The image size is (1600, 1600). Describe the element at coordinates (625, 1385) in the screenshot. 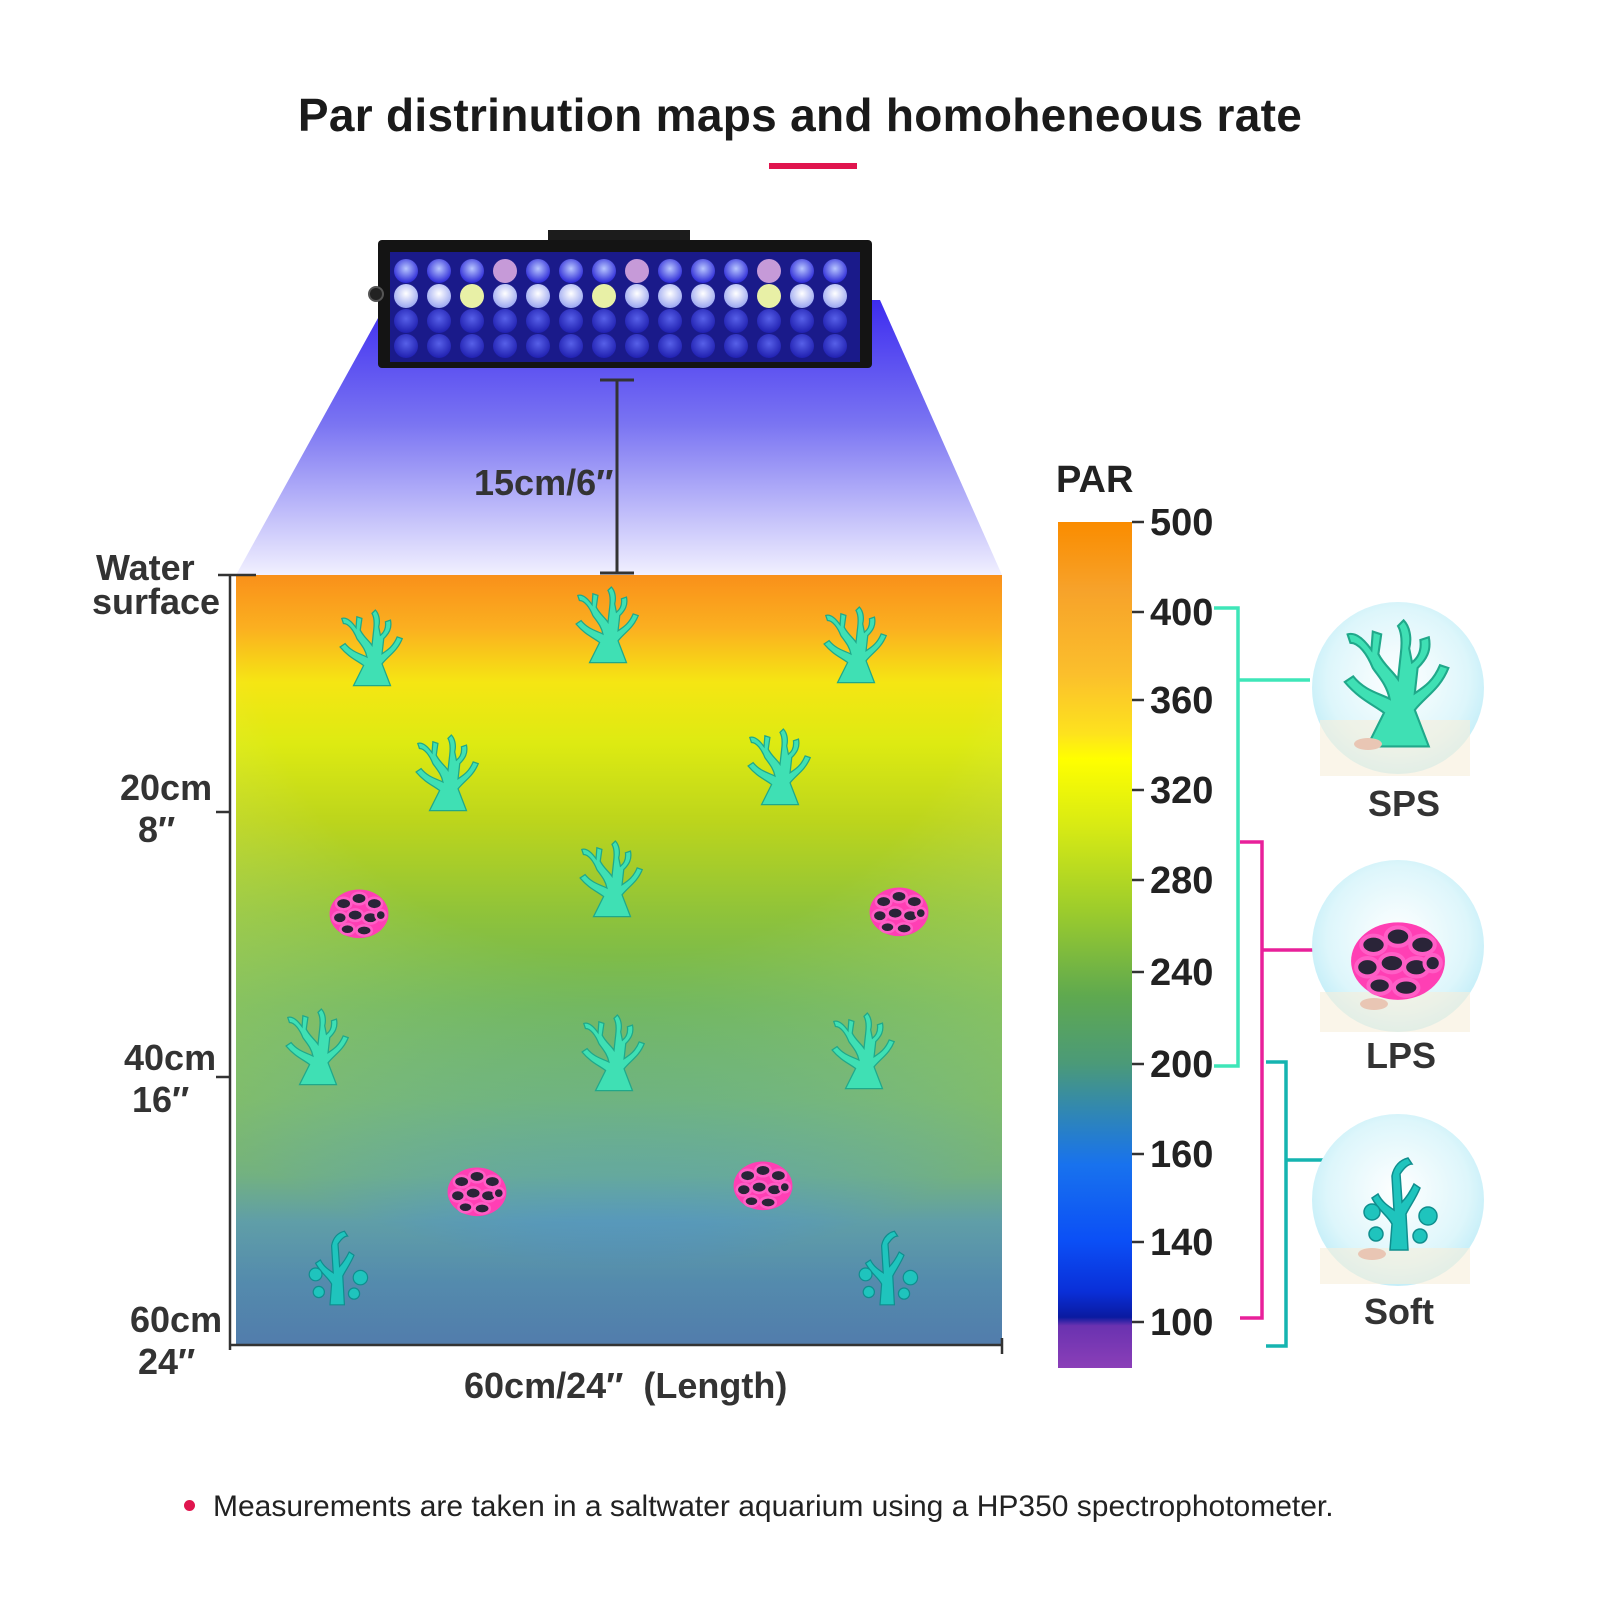

I see `length-label: 60cm/24″ (Length)` at that location.